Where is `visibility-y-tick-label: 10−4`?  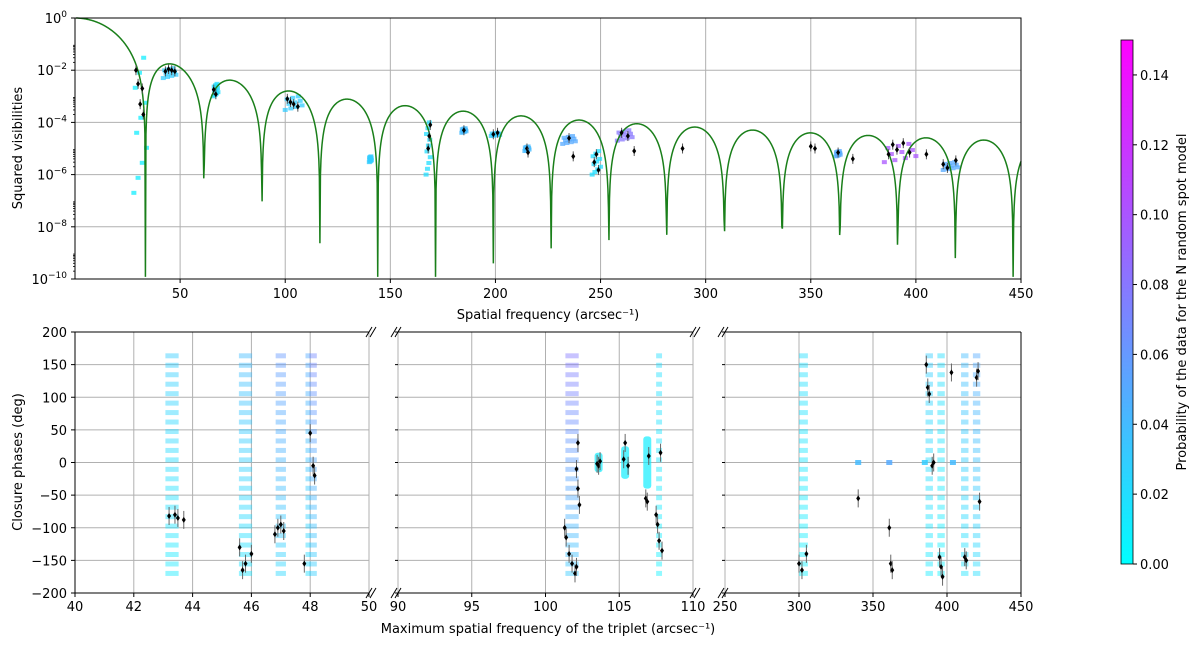 visibility-y-tick-label: 10−4 is located at coordinates (52, 122).